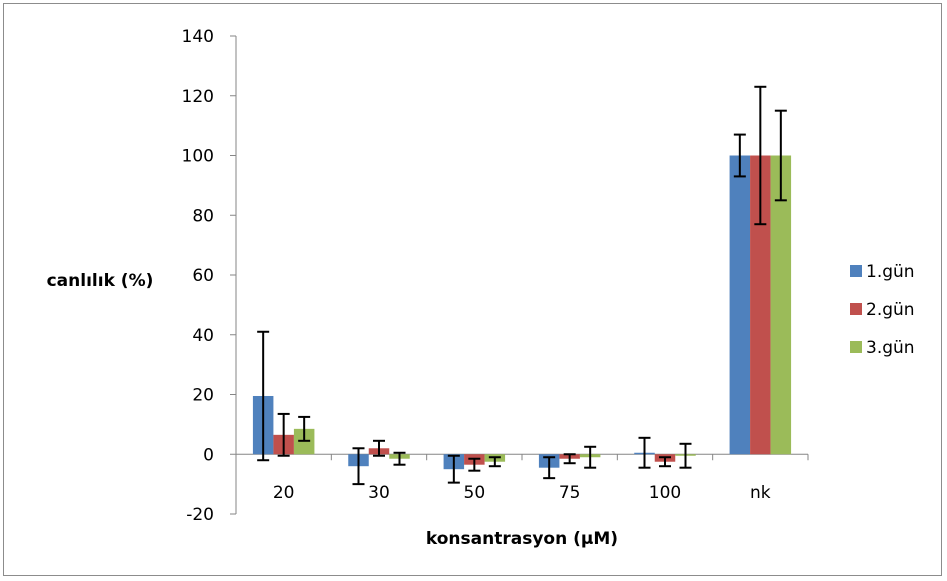 The image size is (947, 581). I want to click on legend: 1.gün 2.gün 3.gün, so click(882, 310).